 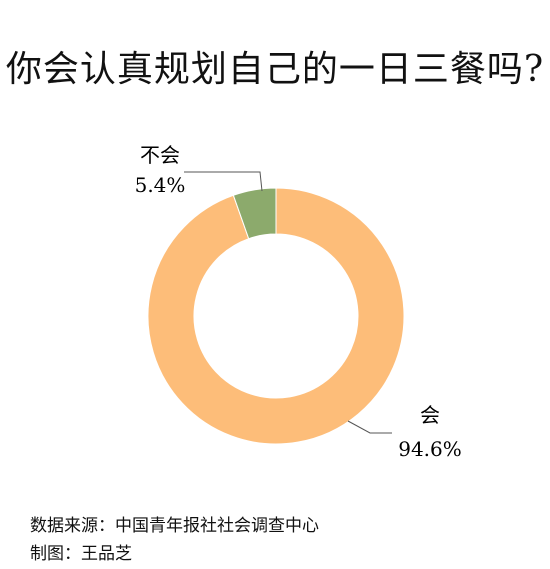 I want to click on slice-value-hui: 94.6%, so click(x=430, y=449).